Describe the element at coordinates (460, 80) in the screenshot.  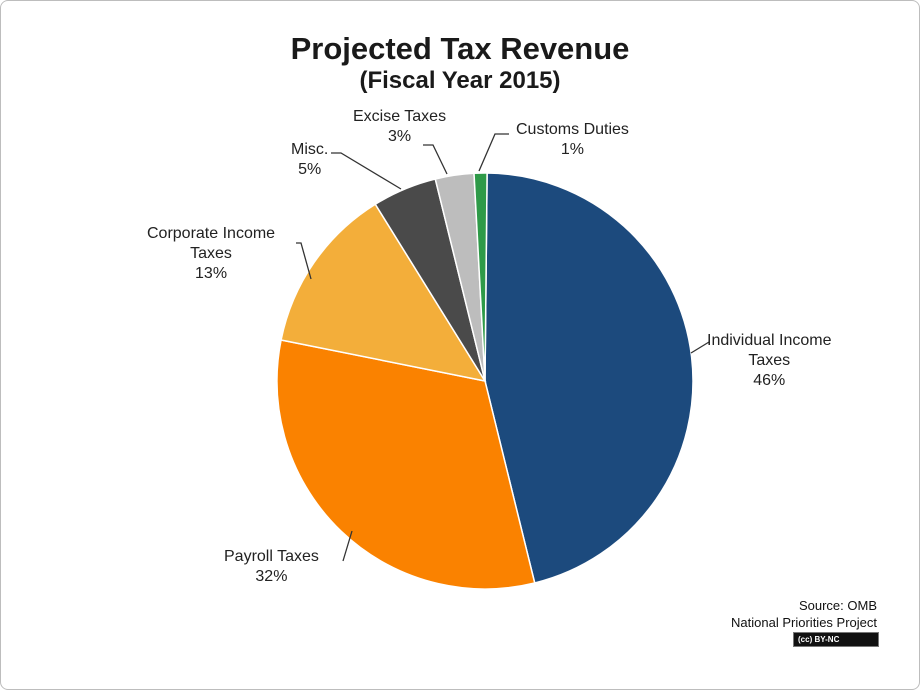
I see `chart-subtitle: (Fiscal Year 2015)` at that location.